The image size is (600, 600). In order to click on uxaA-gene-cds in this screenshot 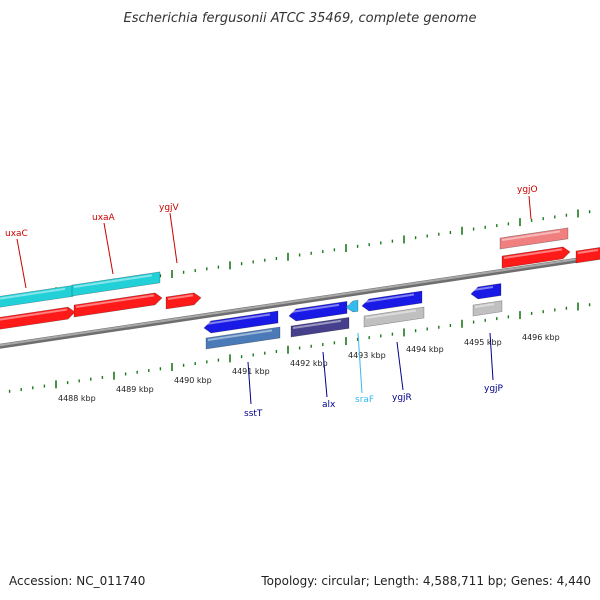, I will do `click(116, 284)`.